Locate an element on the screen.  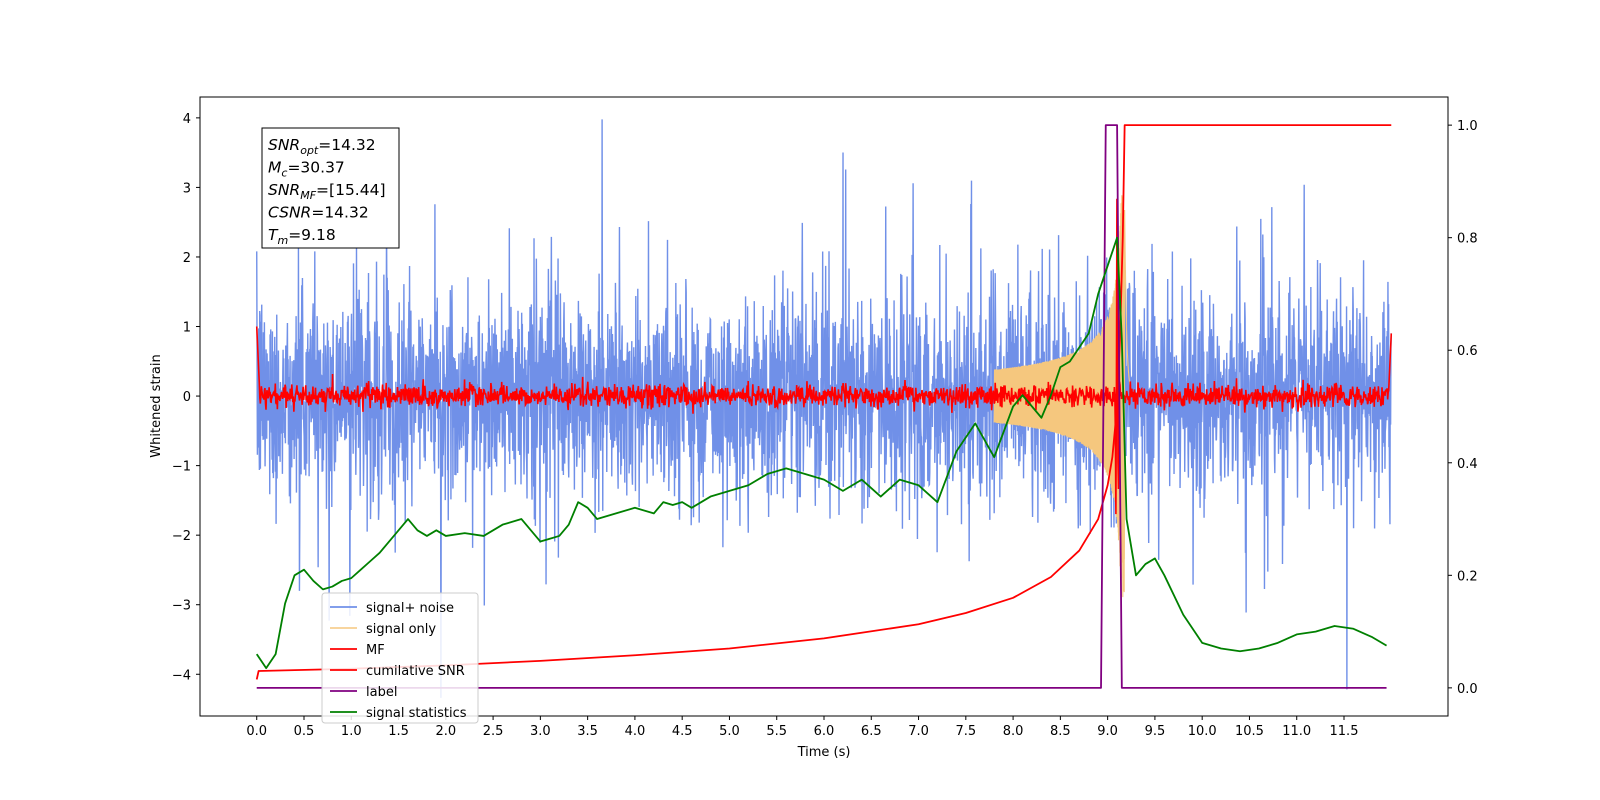
x-tick-label: 1.5 is located at coordinates (398, 731).